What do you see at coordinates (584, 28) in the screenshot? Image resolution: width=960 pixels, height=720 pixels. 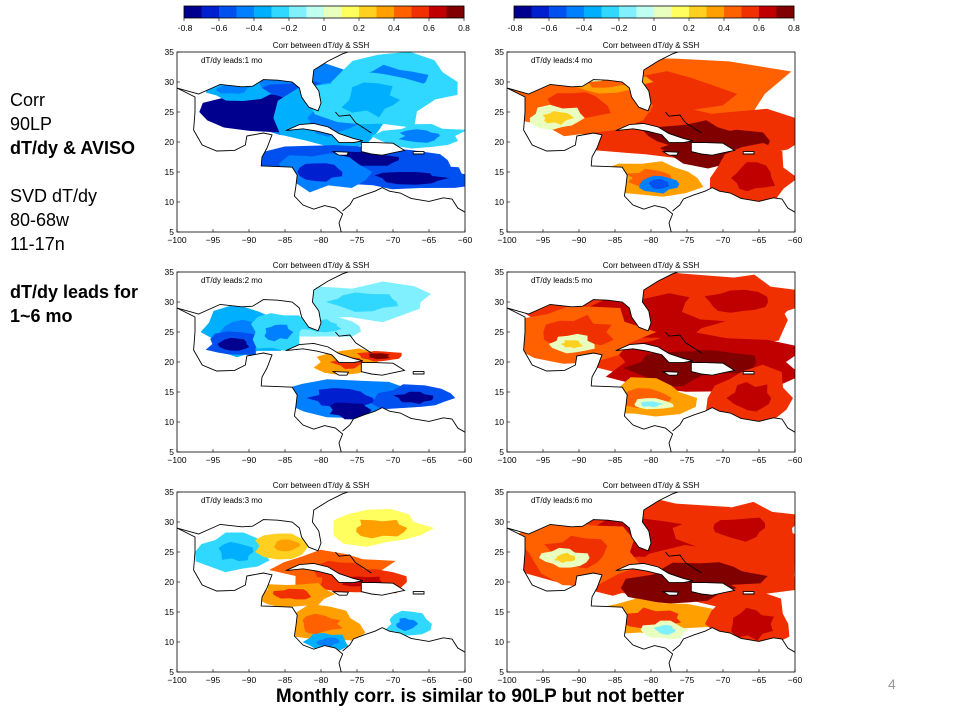 I see `colorbar-tick-label: −0.4` at bounding box center [584, 28].